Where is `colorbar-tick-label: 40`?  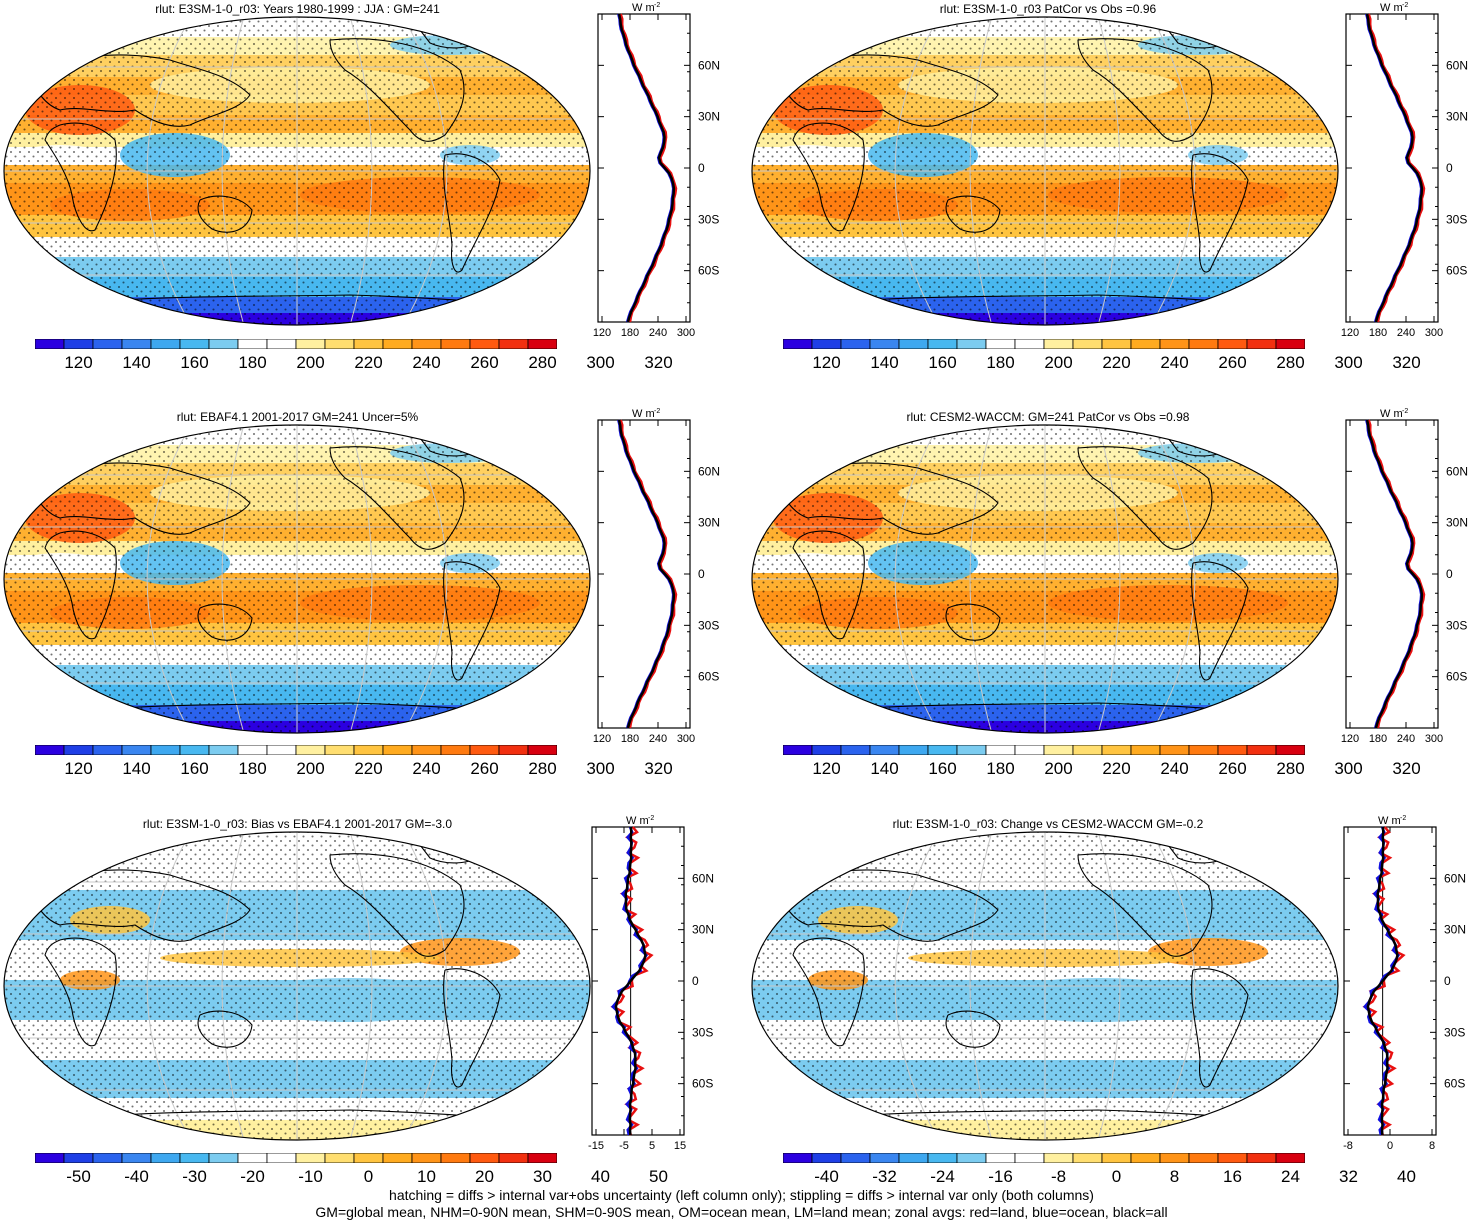 colorbar-tick-label: 40 is located at coordinates (600, 1176).